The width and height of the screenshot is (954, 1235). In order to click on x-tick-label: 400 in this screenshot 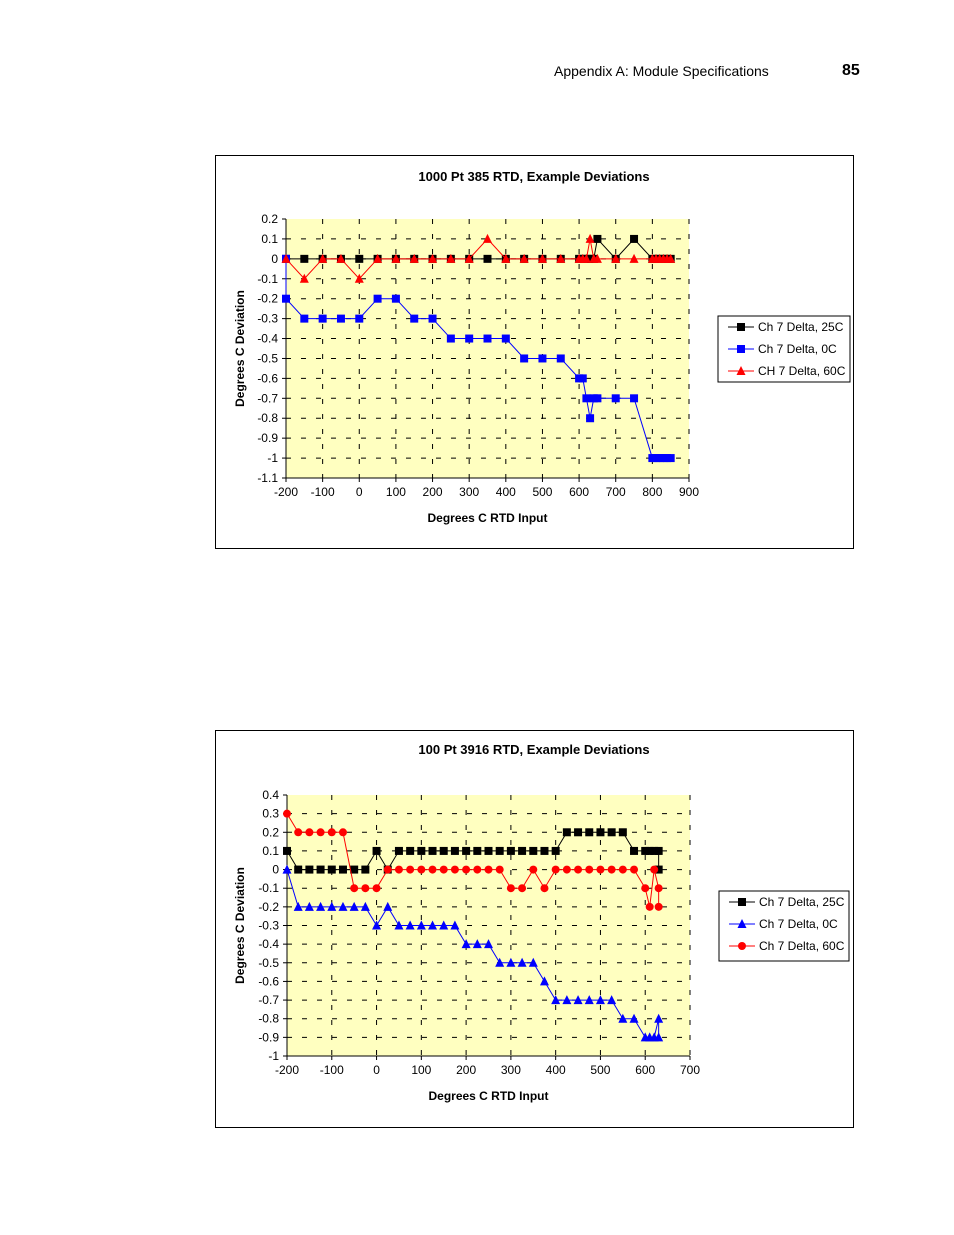, I will do `click(506, 492)`.